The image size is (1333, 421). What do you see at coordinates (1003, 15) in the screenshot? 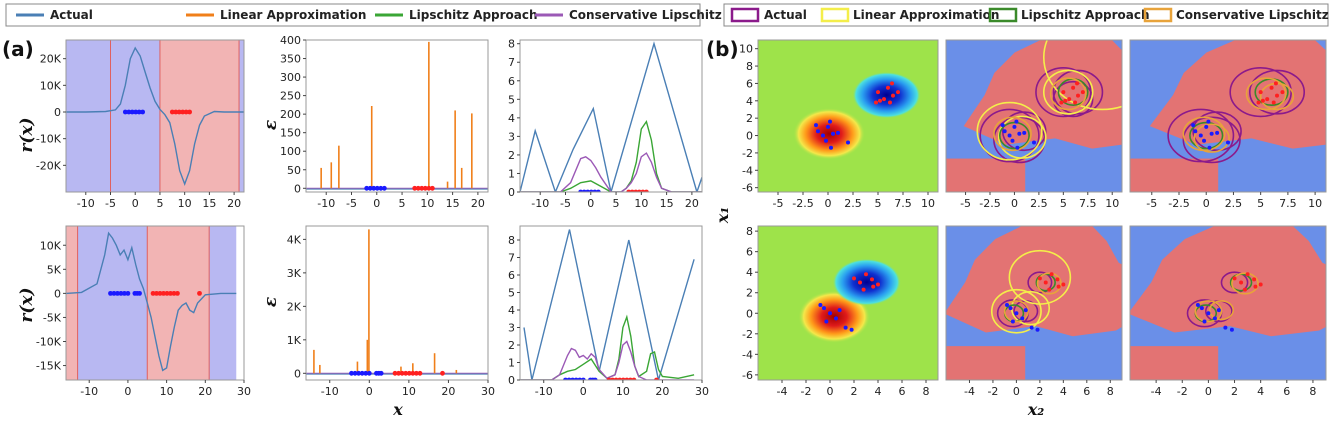
I see `legend-b-swatch-lipschitz` at bounding box center [1003, 15].